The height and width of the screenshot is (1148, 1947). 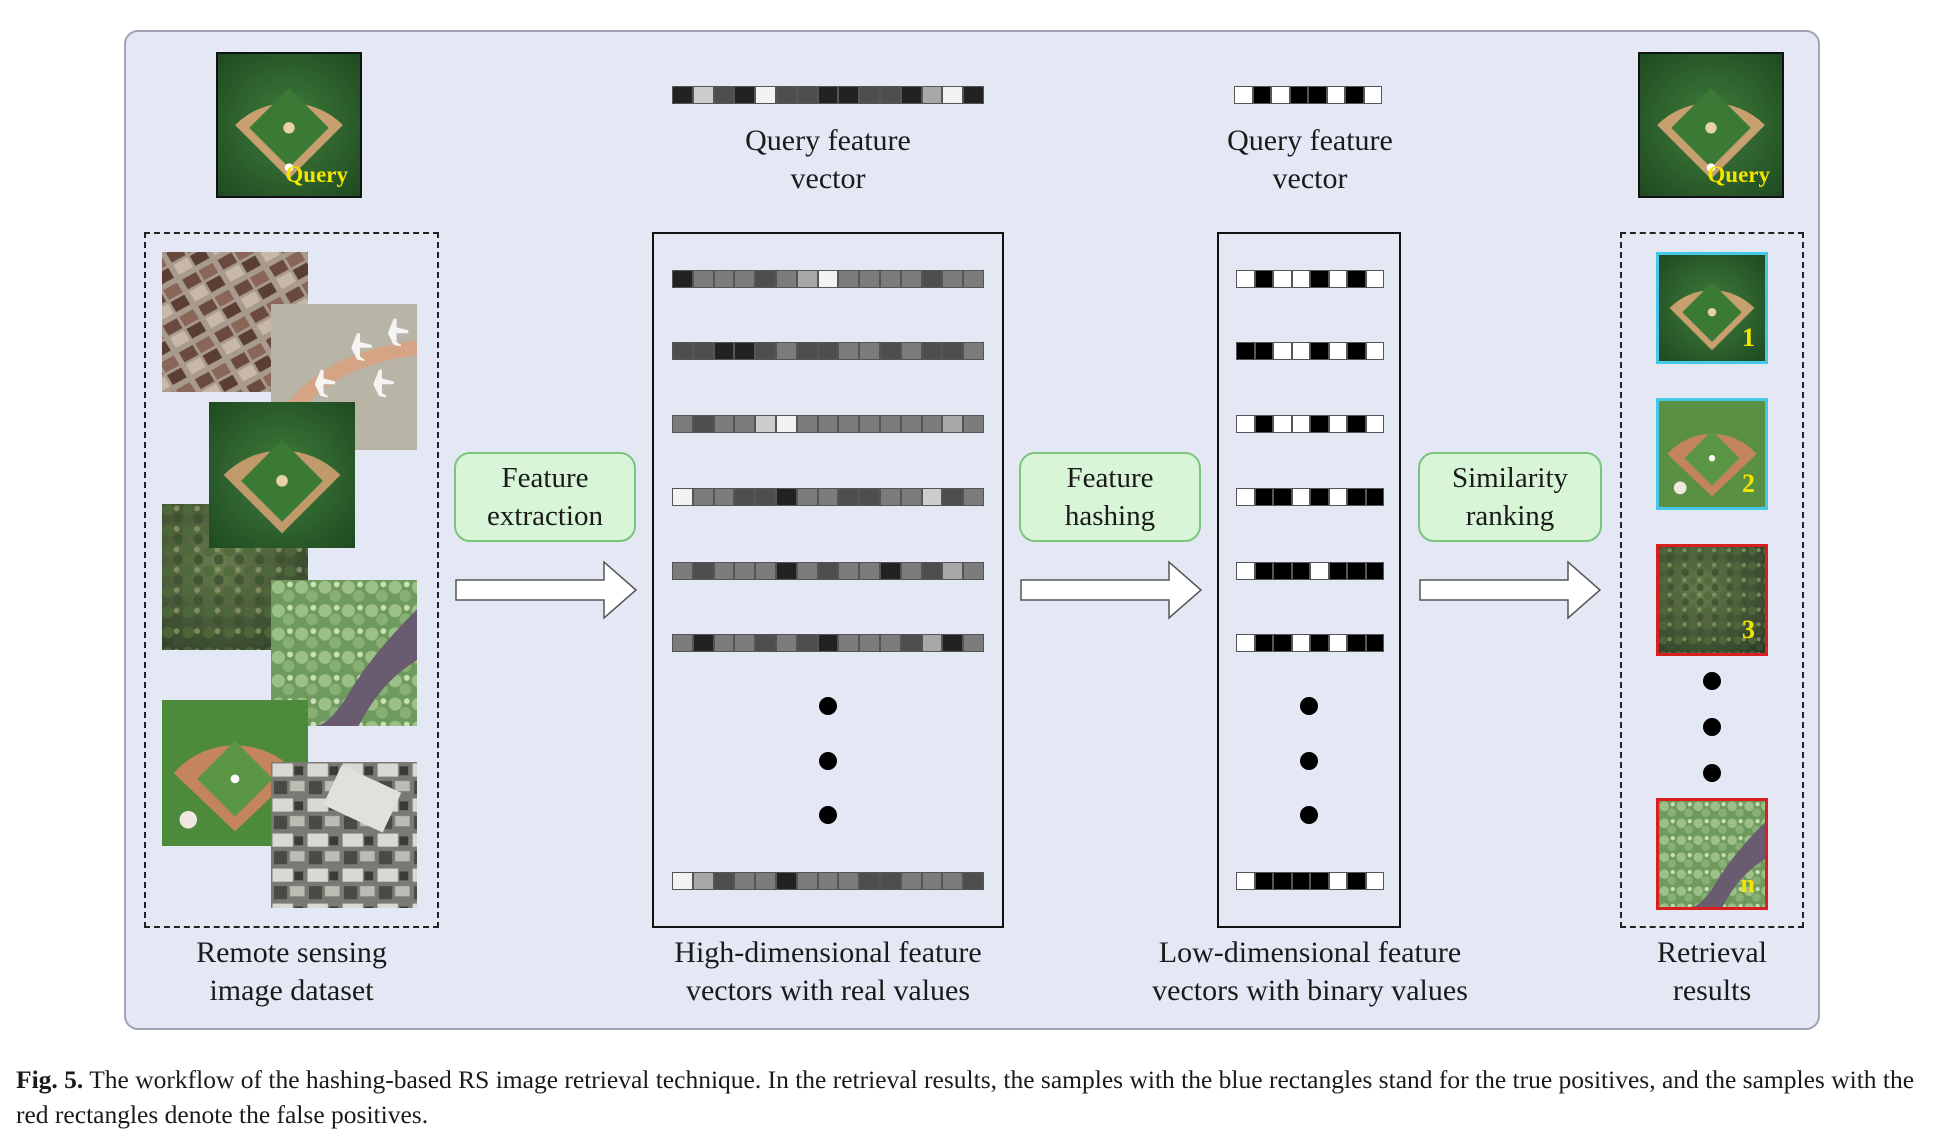 What do you see at coordinates (1712, 580) in the screenshot?
I see `results-box` at bounding box center [1712, 580].